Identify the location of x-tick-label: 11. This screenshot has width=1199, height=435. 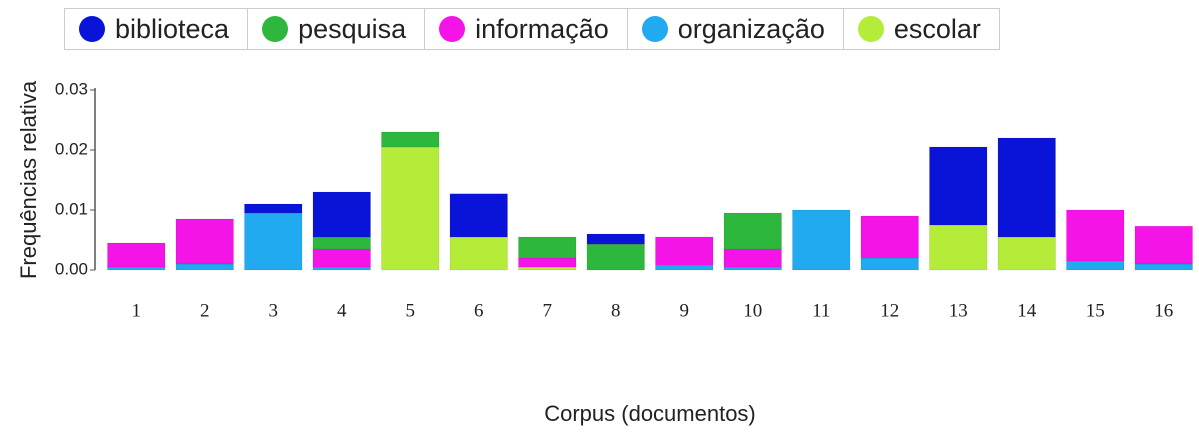
(821, 310).